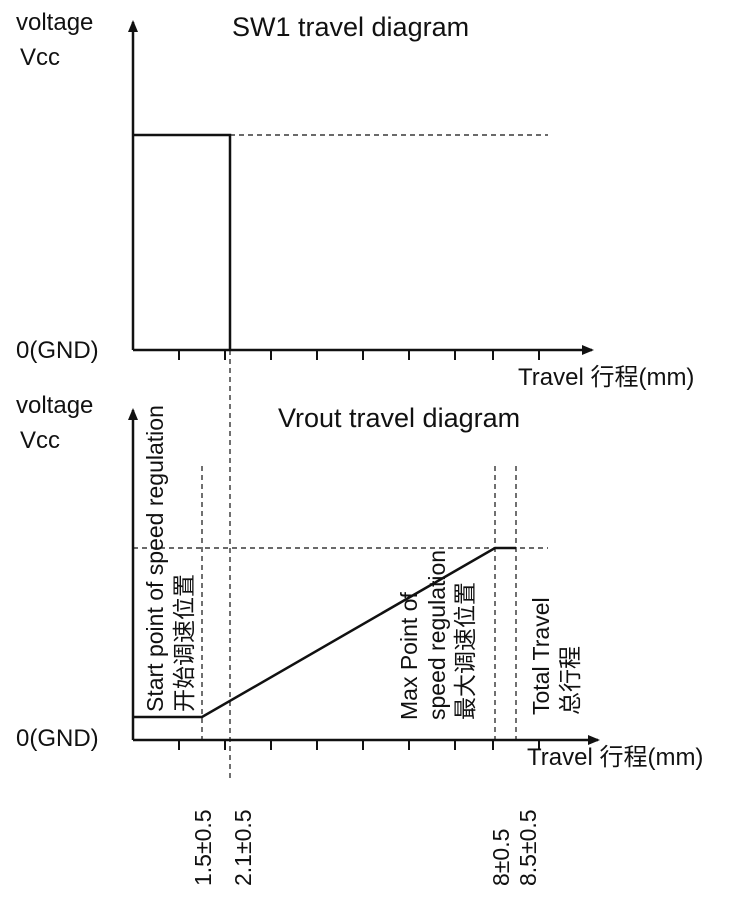 The image size is (754, 916). Describe the element at coordinates (40, 440) in the screenshot. I see `vrout-y-label-vcc: Vcc` at that location.